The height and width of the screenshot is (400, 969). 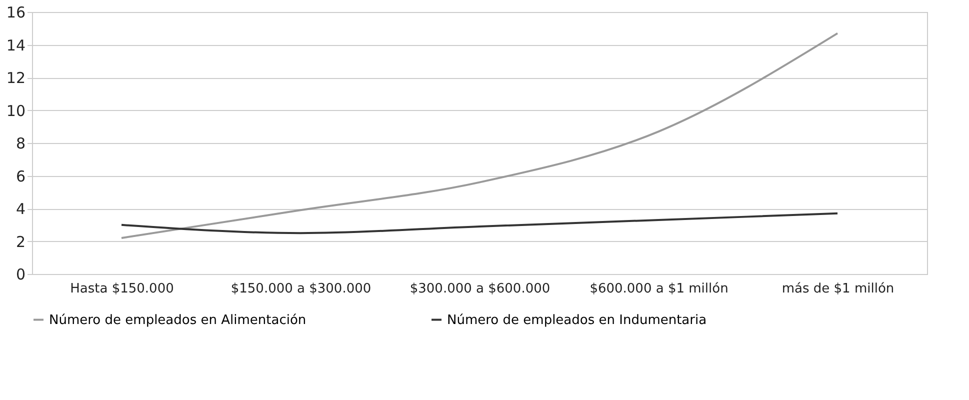 I want to click on x-tick-label: $150.000 a $300.000, so click(x=301, y=289).